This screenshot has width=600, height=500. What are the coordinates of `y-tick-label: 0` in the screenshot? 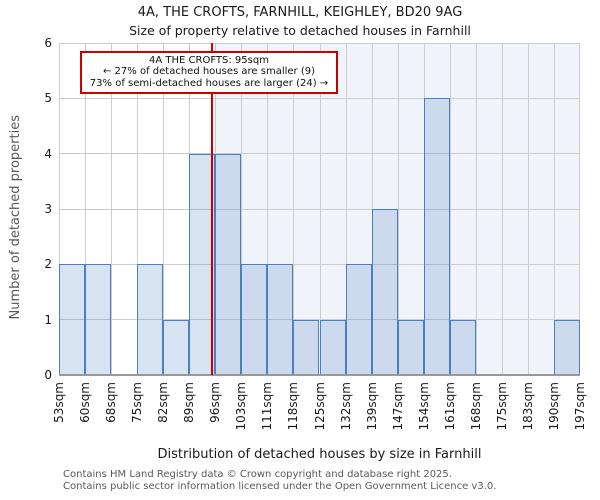 It's located at (48, 375).